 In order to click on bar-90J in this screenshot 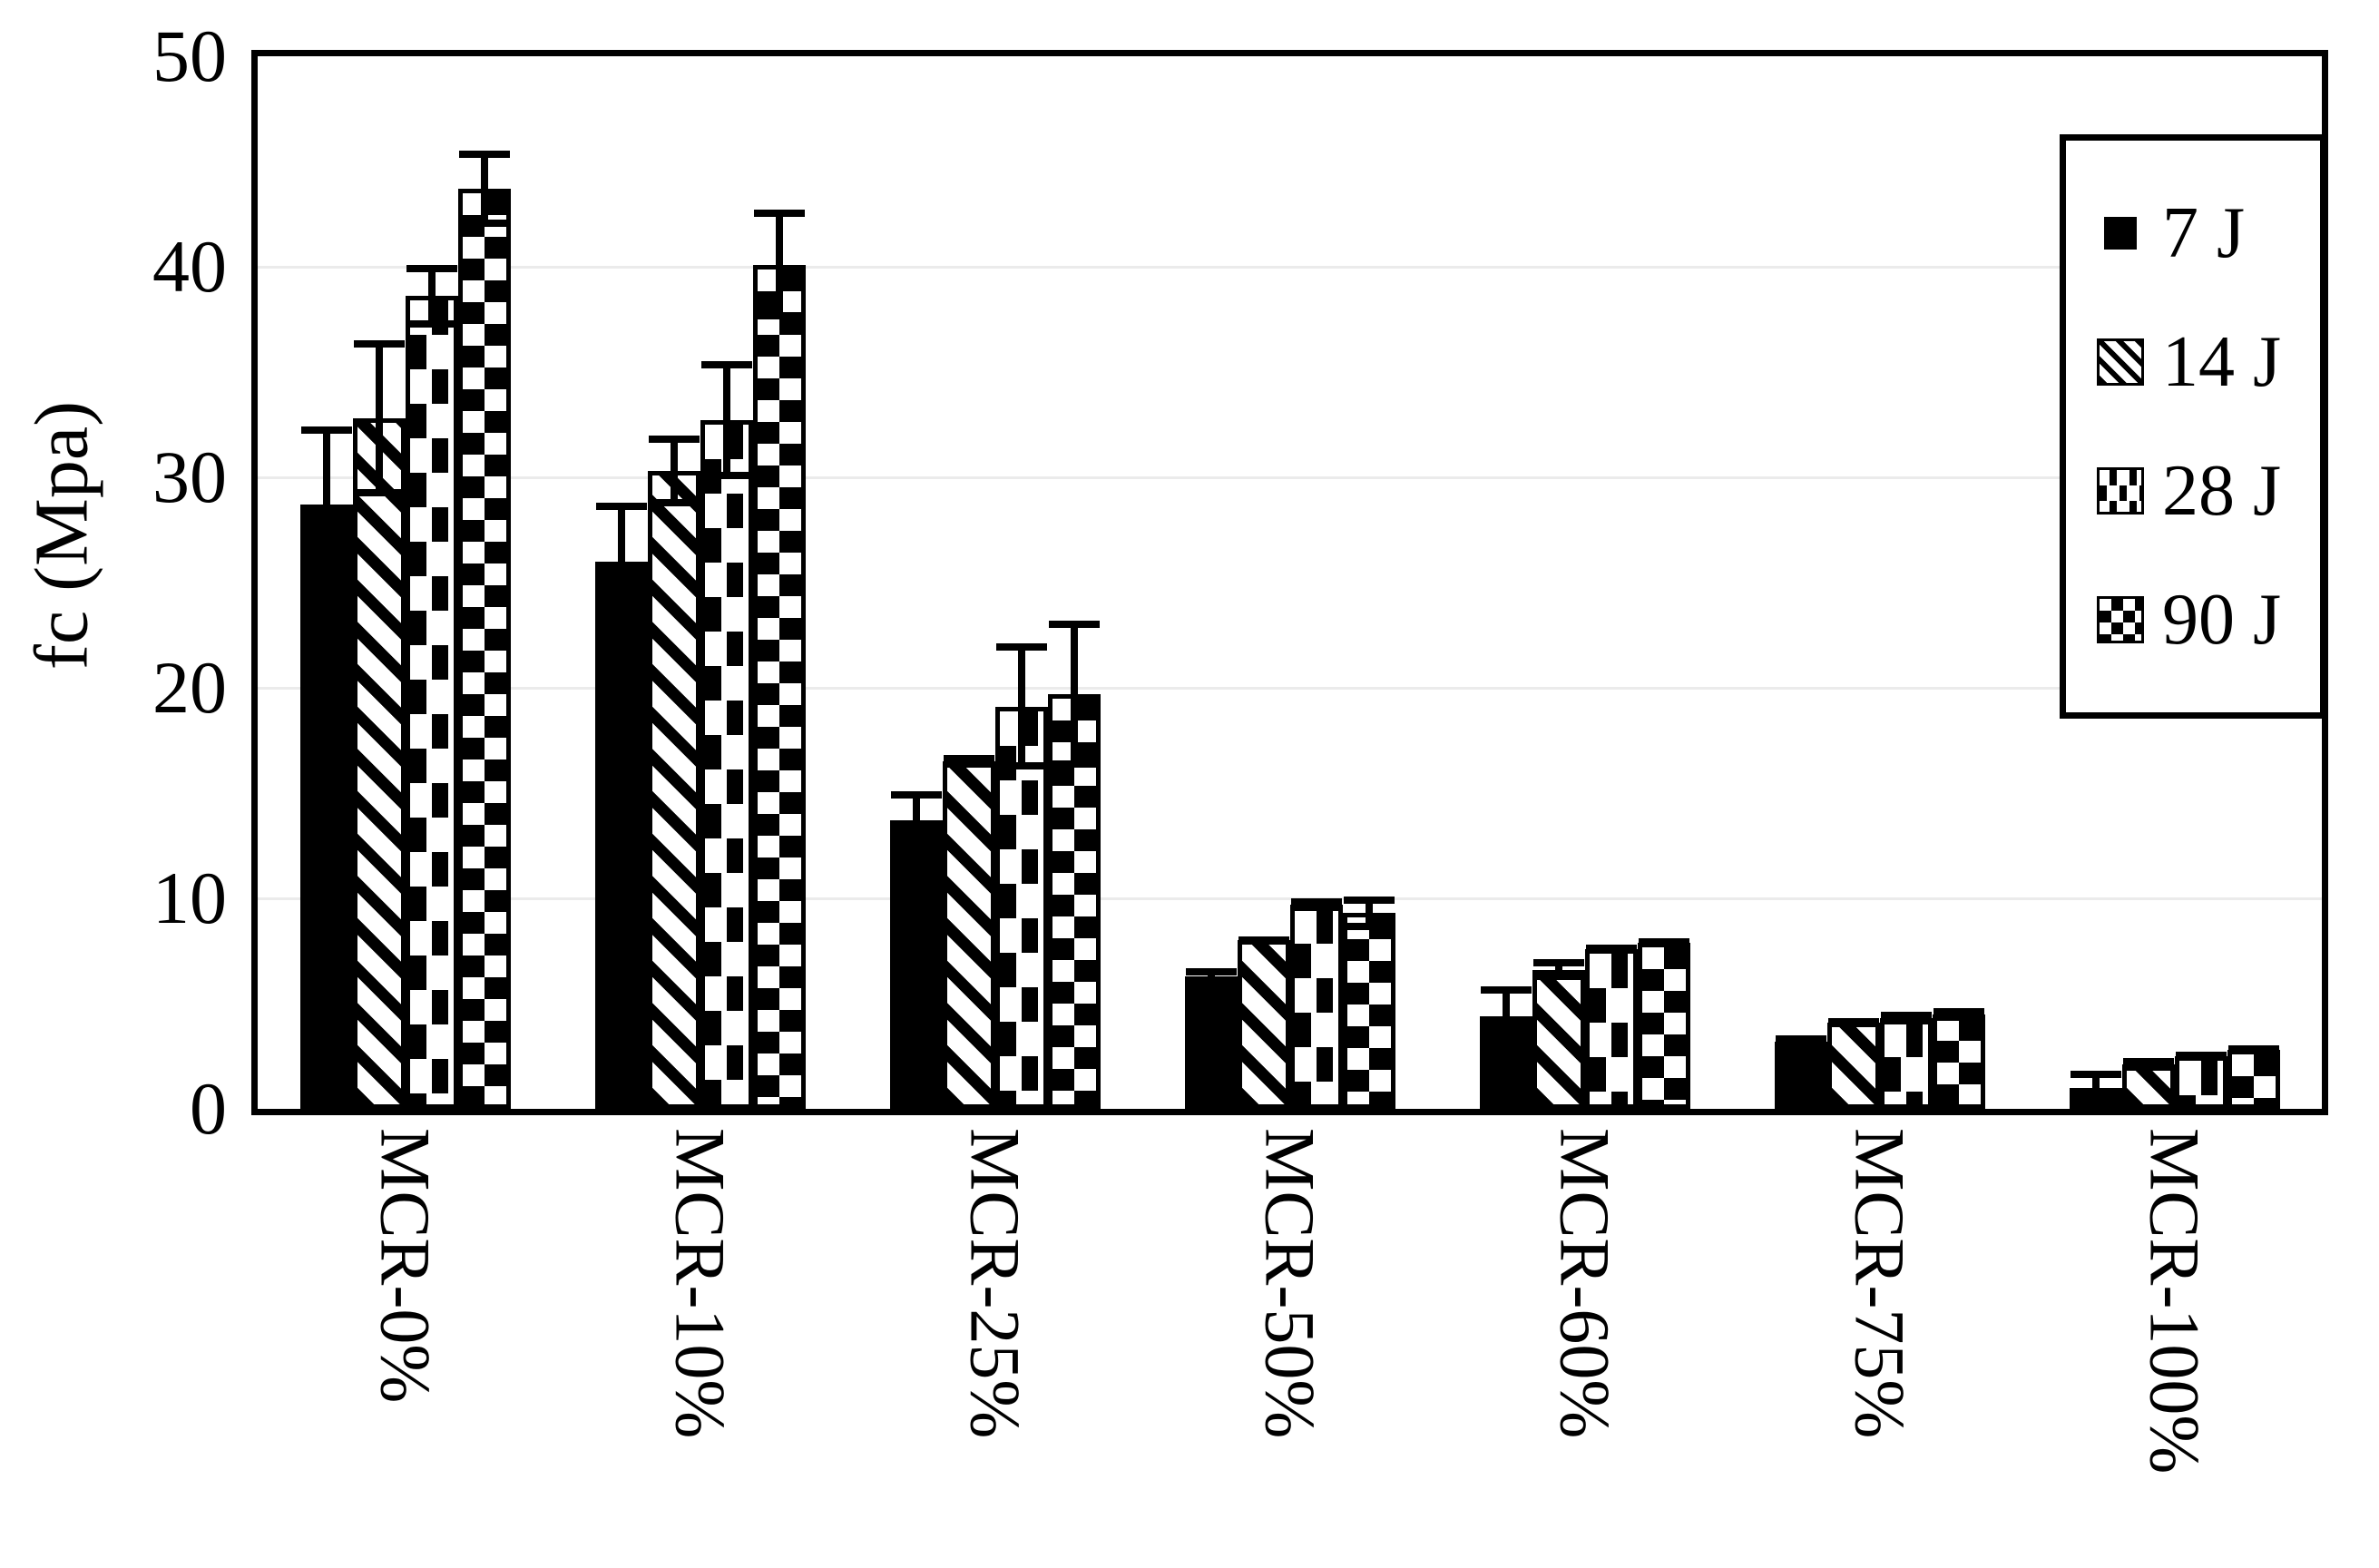, I will do `click(779, 686)`.